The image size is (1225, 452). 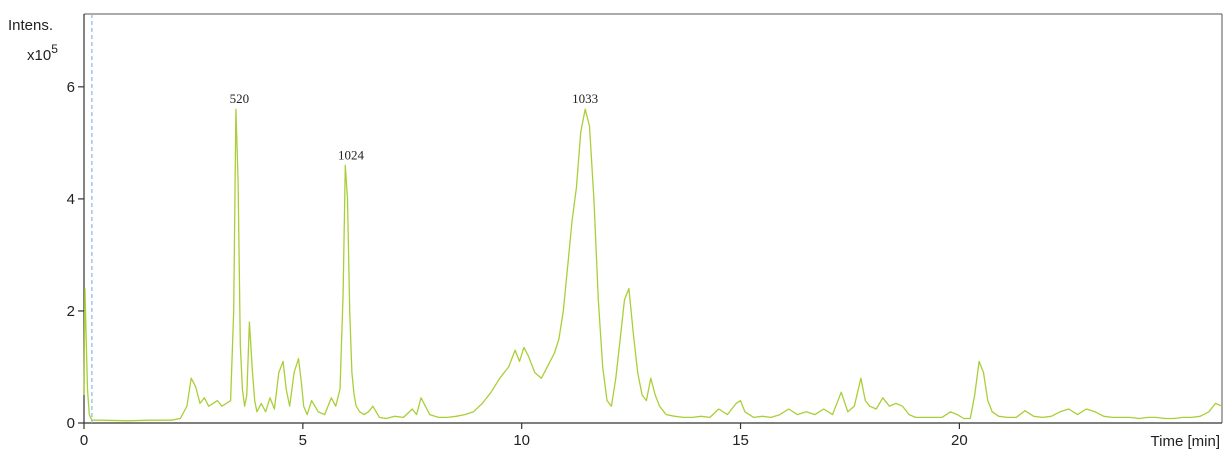 I want to click on peak-labels: 520 1024 1033, so click(x=414, y=126).